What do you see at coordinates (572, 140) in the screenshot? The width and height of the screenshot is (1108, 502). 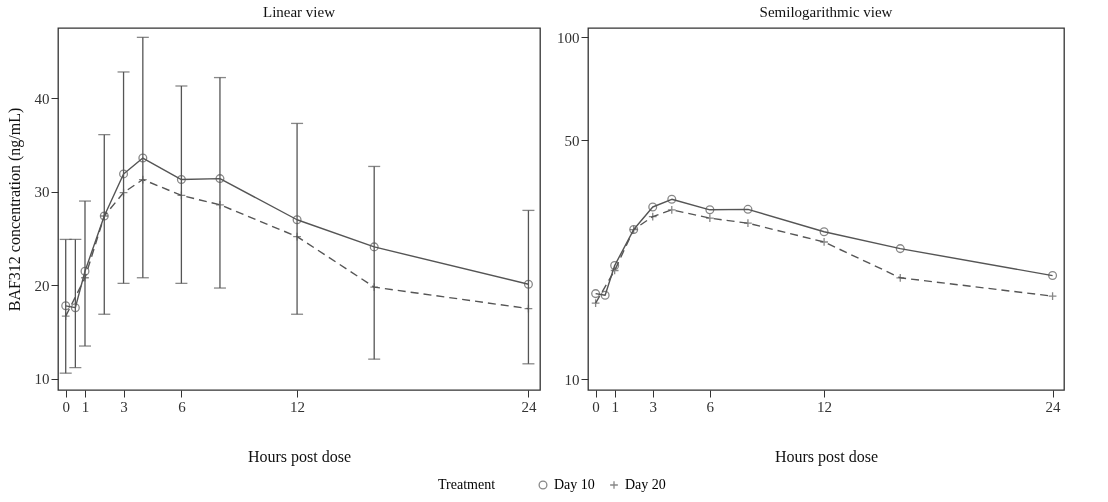 I see `y-tick-label: 50` at bounding box center [572, 140].